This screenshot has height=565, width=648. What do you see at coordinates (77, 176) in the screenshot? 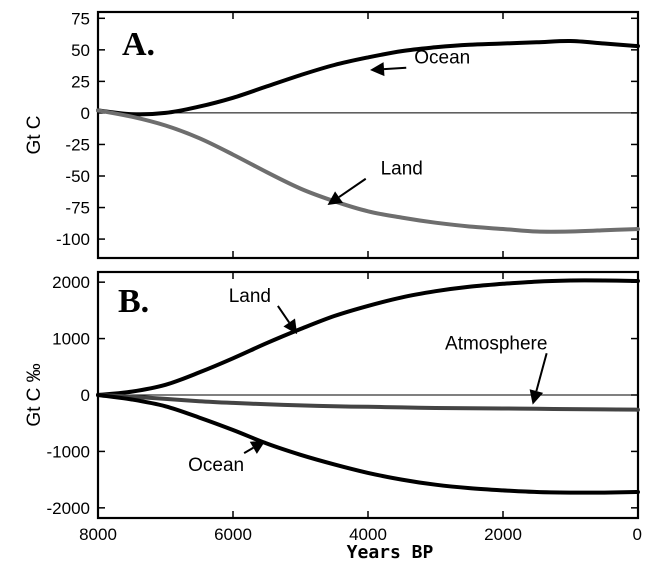
I see `y-tick-label: -50` at bounding box center [77, 176].